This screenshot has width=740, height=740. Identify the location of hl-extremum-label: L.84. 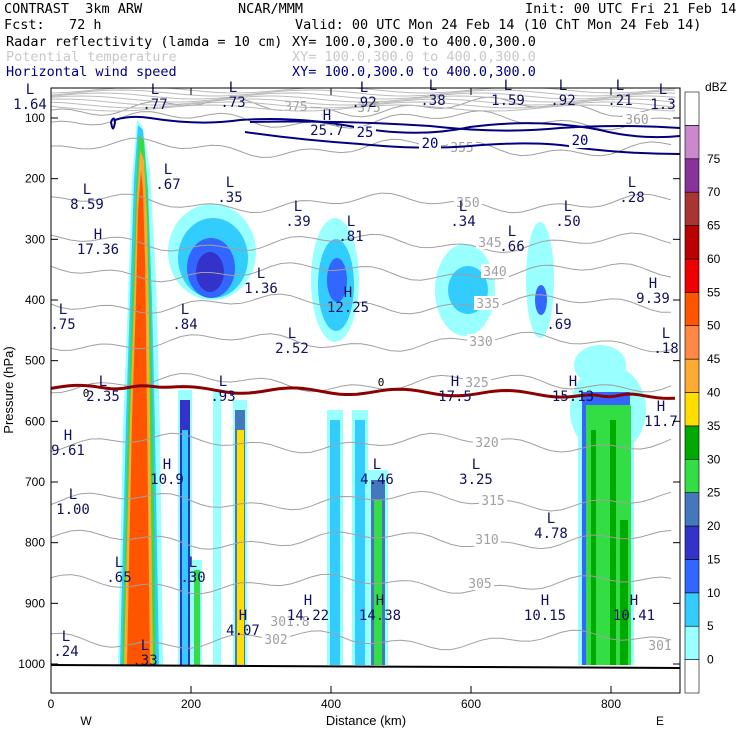
(184, 317).